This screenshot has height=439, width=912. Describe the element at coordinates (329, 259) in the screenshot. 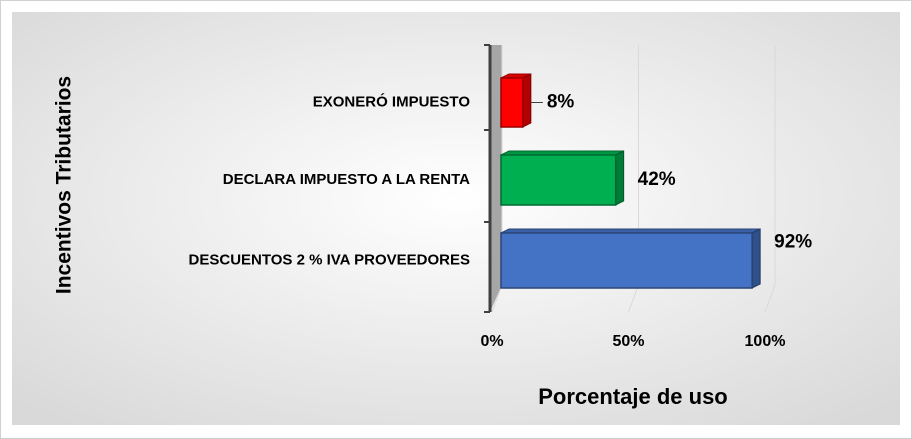

I see `category-label: DESCUENTOS 2 % IVA PROVEEDORES` at that location.